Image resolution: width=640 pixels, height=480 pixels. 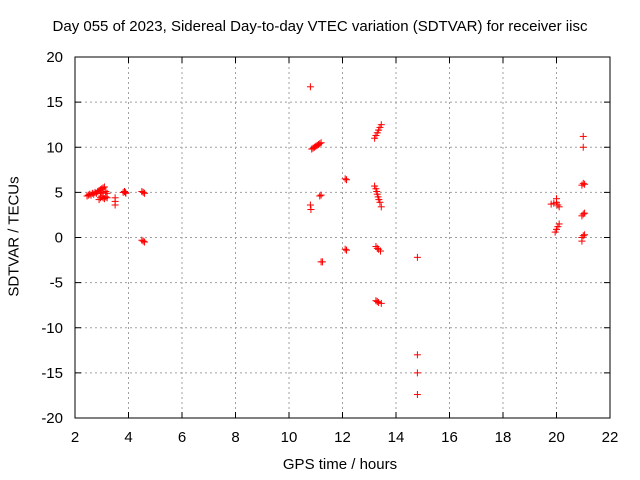 What do you see at coordinates (340, 464) in the screenshot?
I see `x-axis-label: GPS time / hours` at bounding box center [340, 464].